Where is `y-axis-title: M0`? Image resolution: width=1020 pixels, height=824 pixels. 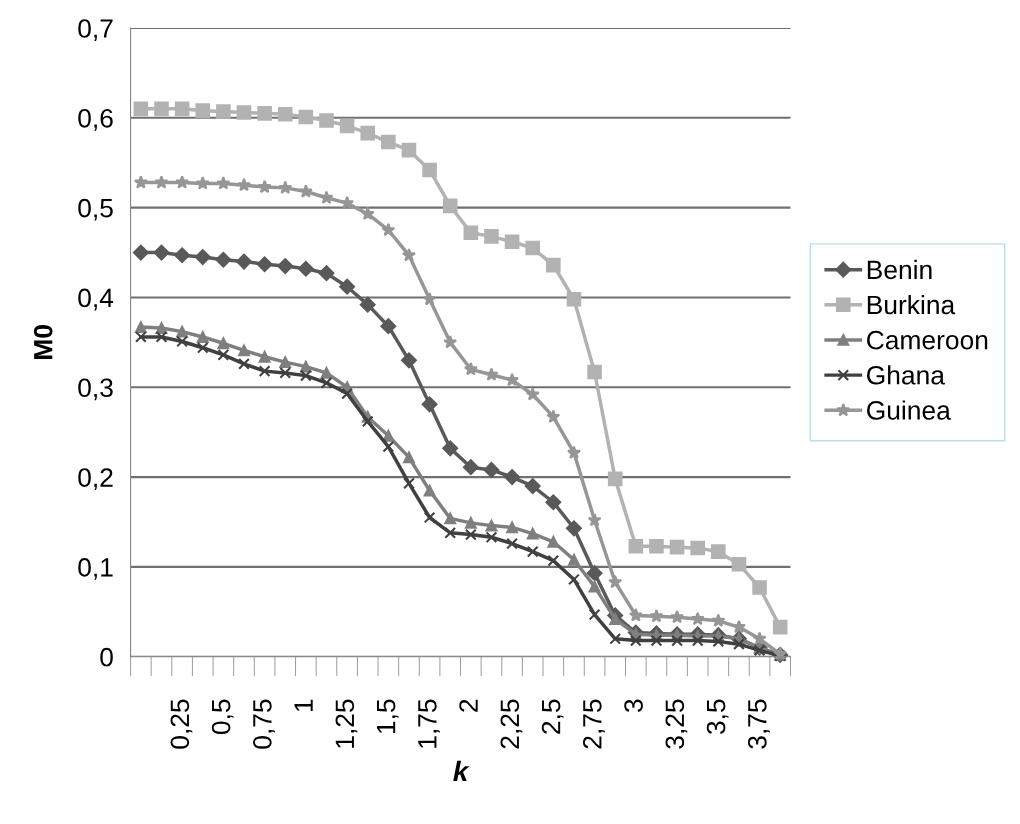
y-axis-title: M0 is located at coordinates (43, 342).